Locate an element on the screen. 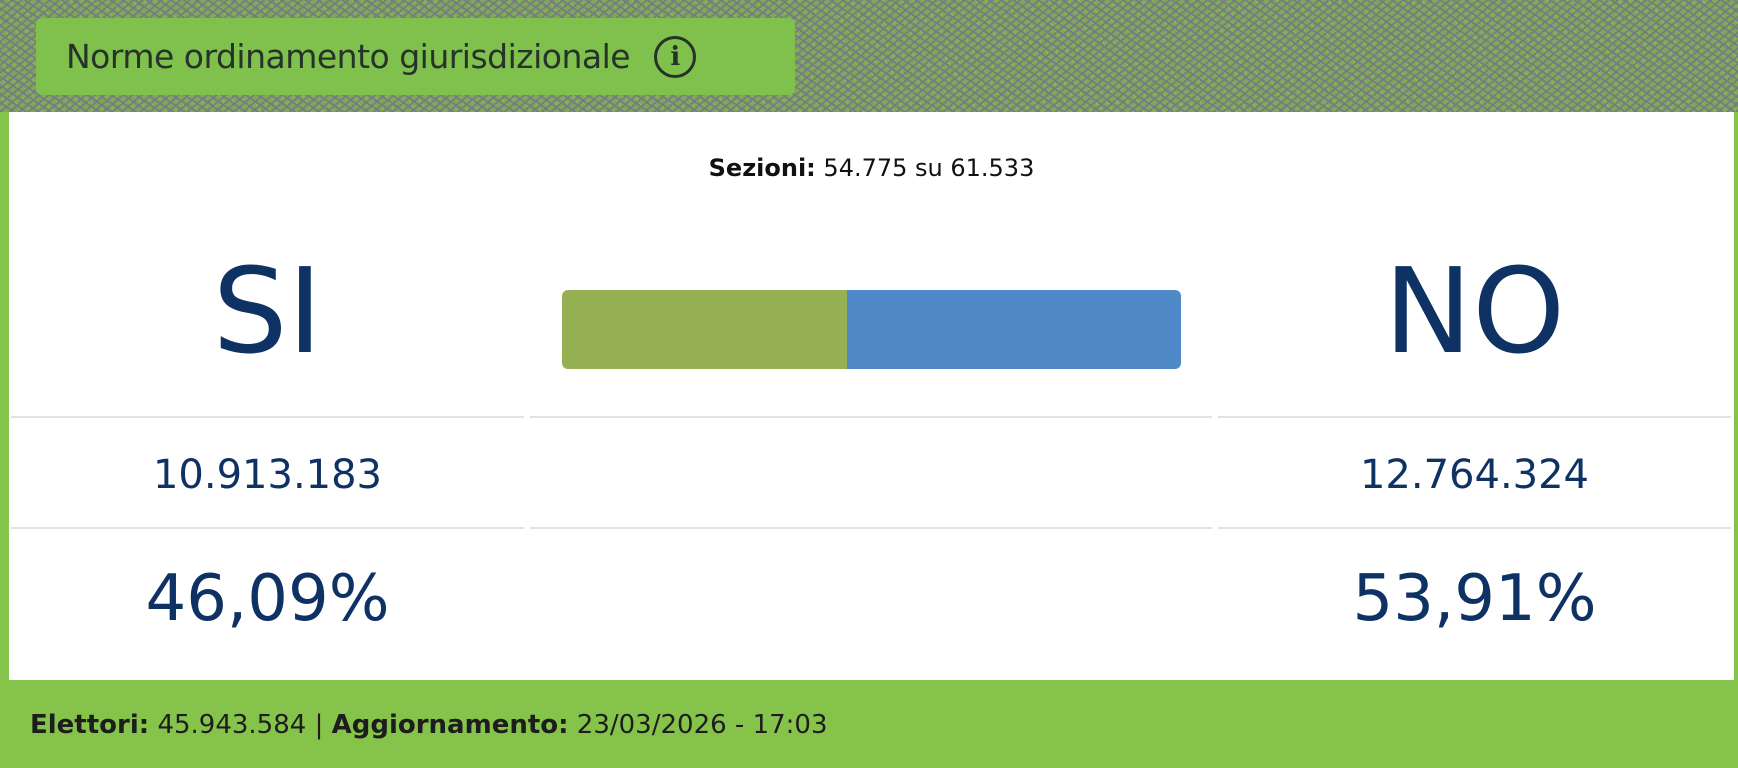 The width and height of the screenshot is (1738, 768). sezioni-value: 54.775 su 61.533 is located at coordinates (929, 168).